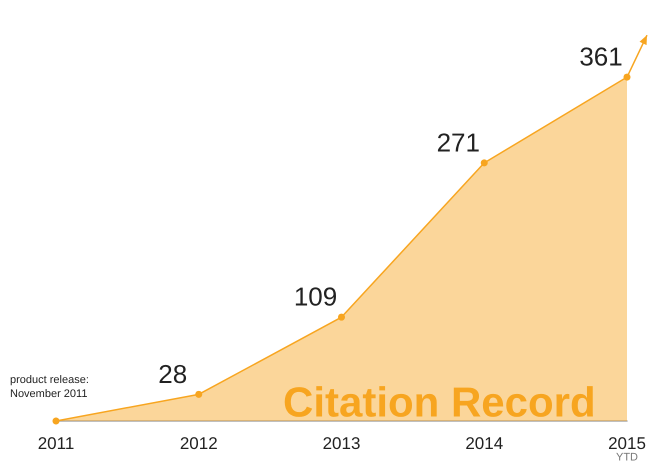 This screenshot has height=469, width=667. I want to click on text: Citation Record, so click(439, 402).